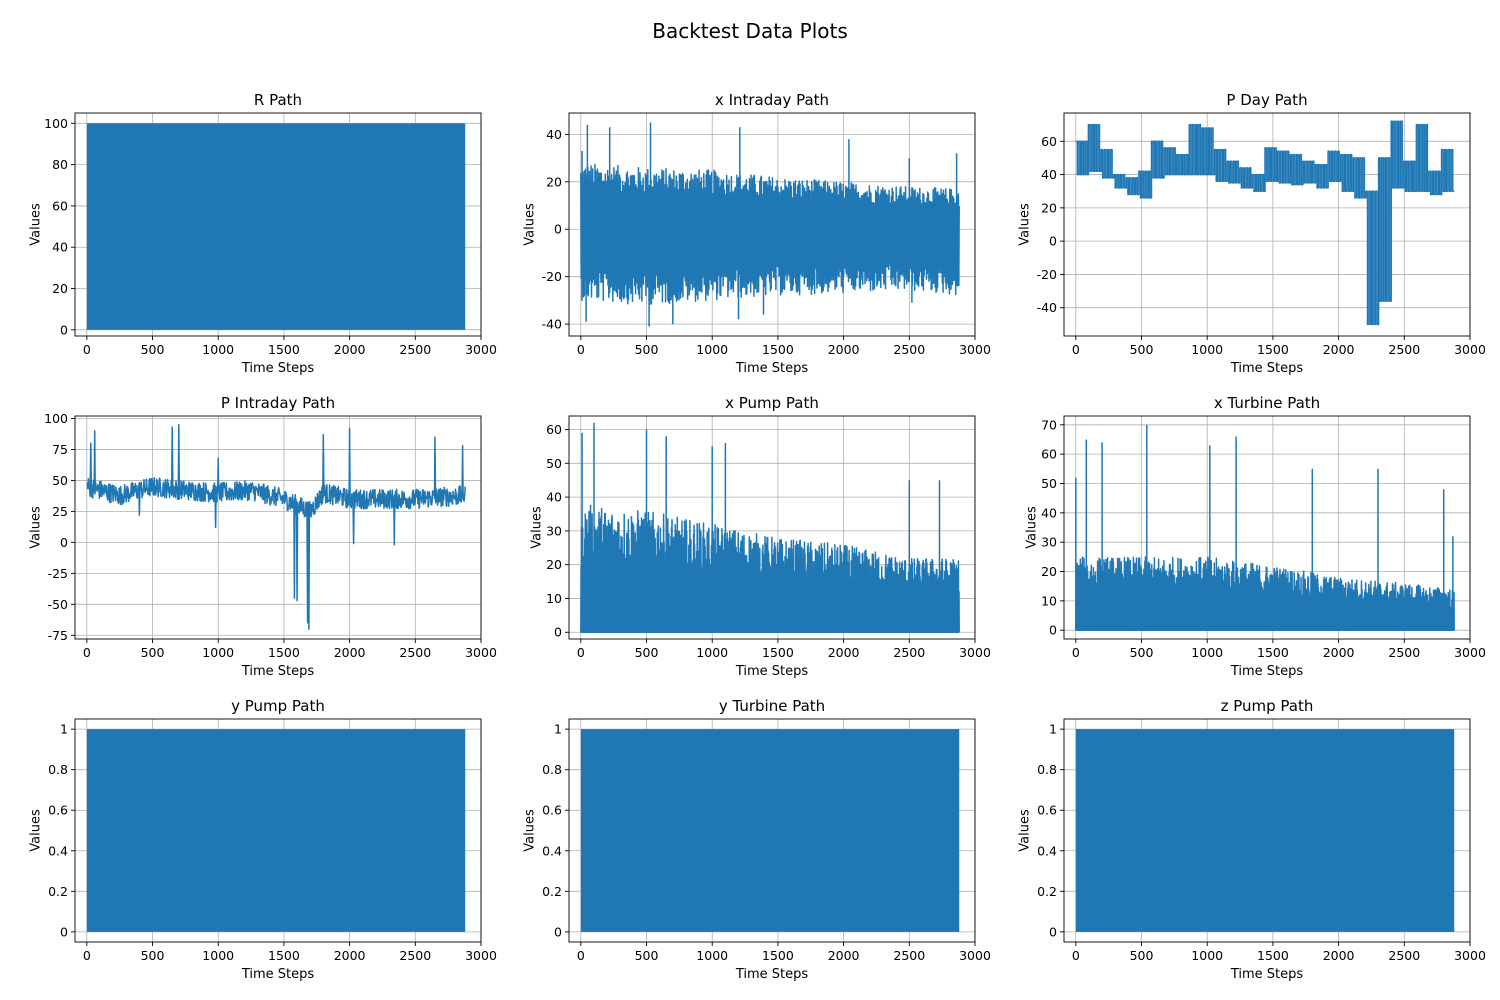  What do you see at coordinates (1049, 542) in the screenshot?
I see `y-tick-label: 30` at bounding box center [1049, 542].